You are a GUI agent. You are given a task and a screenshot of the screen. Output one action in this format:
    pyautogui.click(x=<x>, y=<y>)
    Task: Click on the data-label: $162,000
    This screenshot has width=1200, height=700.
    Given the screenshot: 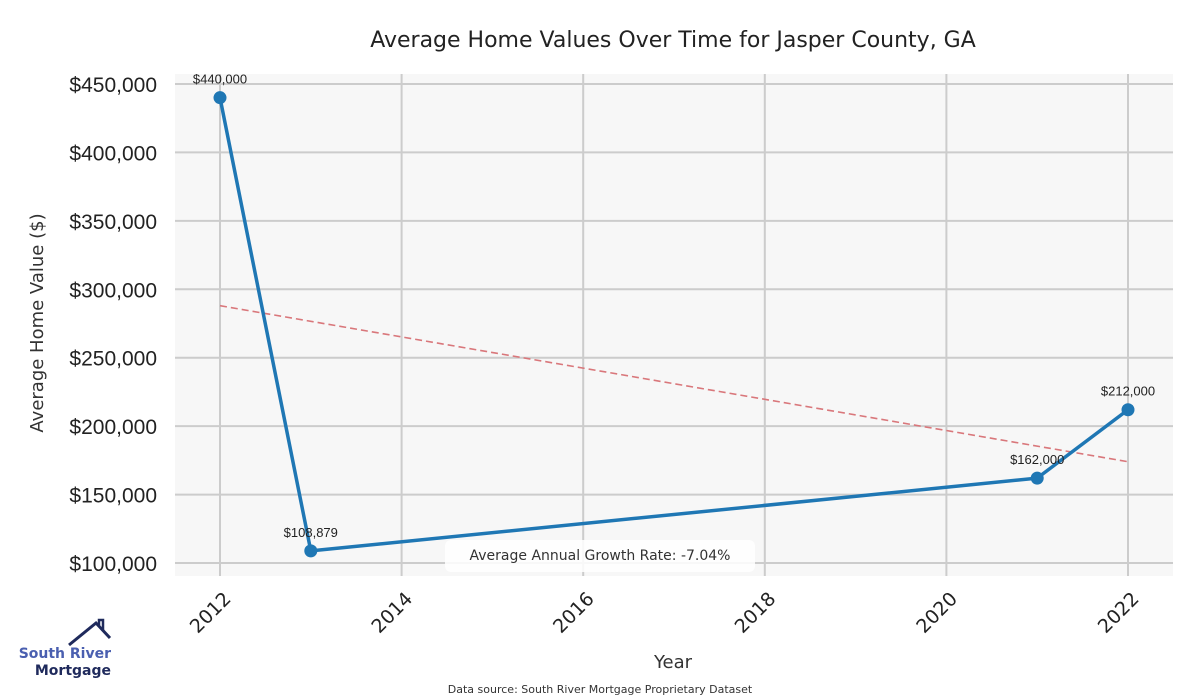 What is the action you would take?
    pyautogui.click(x=1037, y=459)
    